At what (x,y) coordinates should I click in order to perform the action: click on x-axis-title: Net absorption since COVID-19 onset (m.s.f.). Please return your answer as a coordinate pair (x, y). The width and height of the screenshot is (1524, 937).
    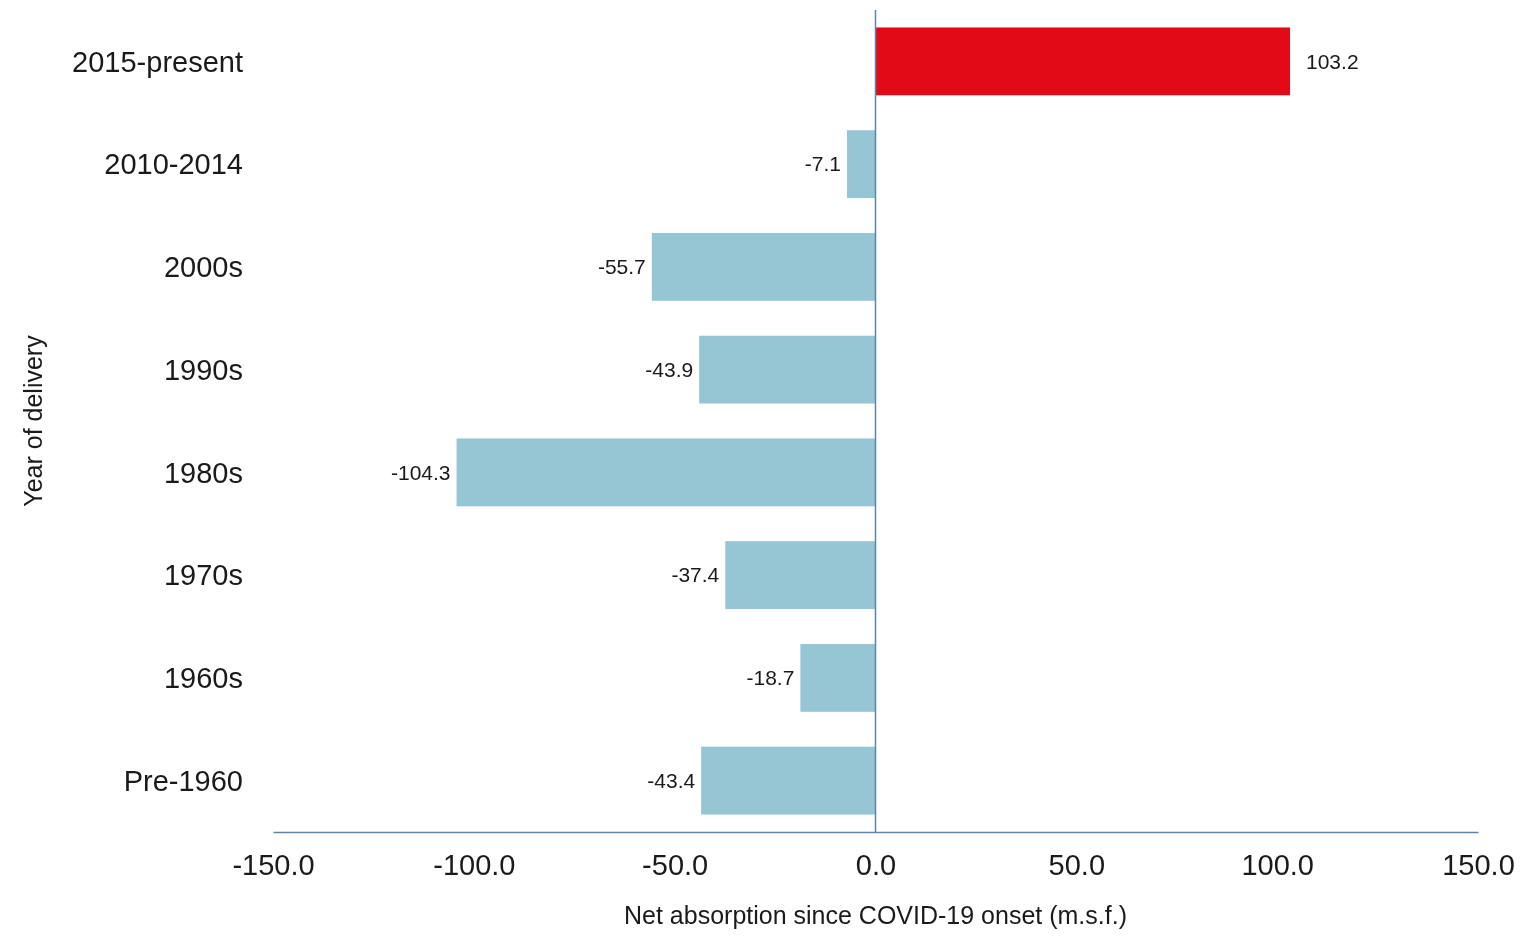
    Looking at the image, I should click on (875, 915).